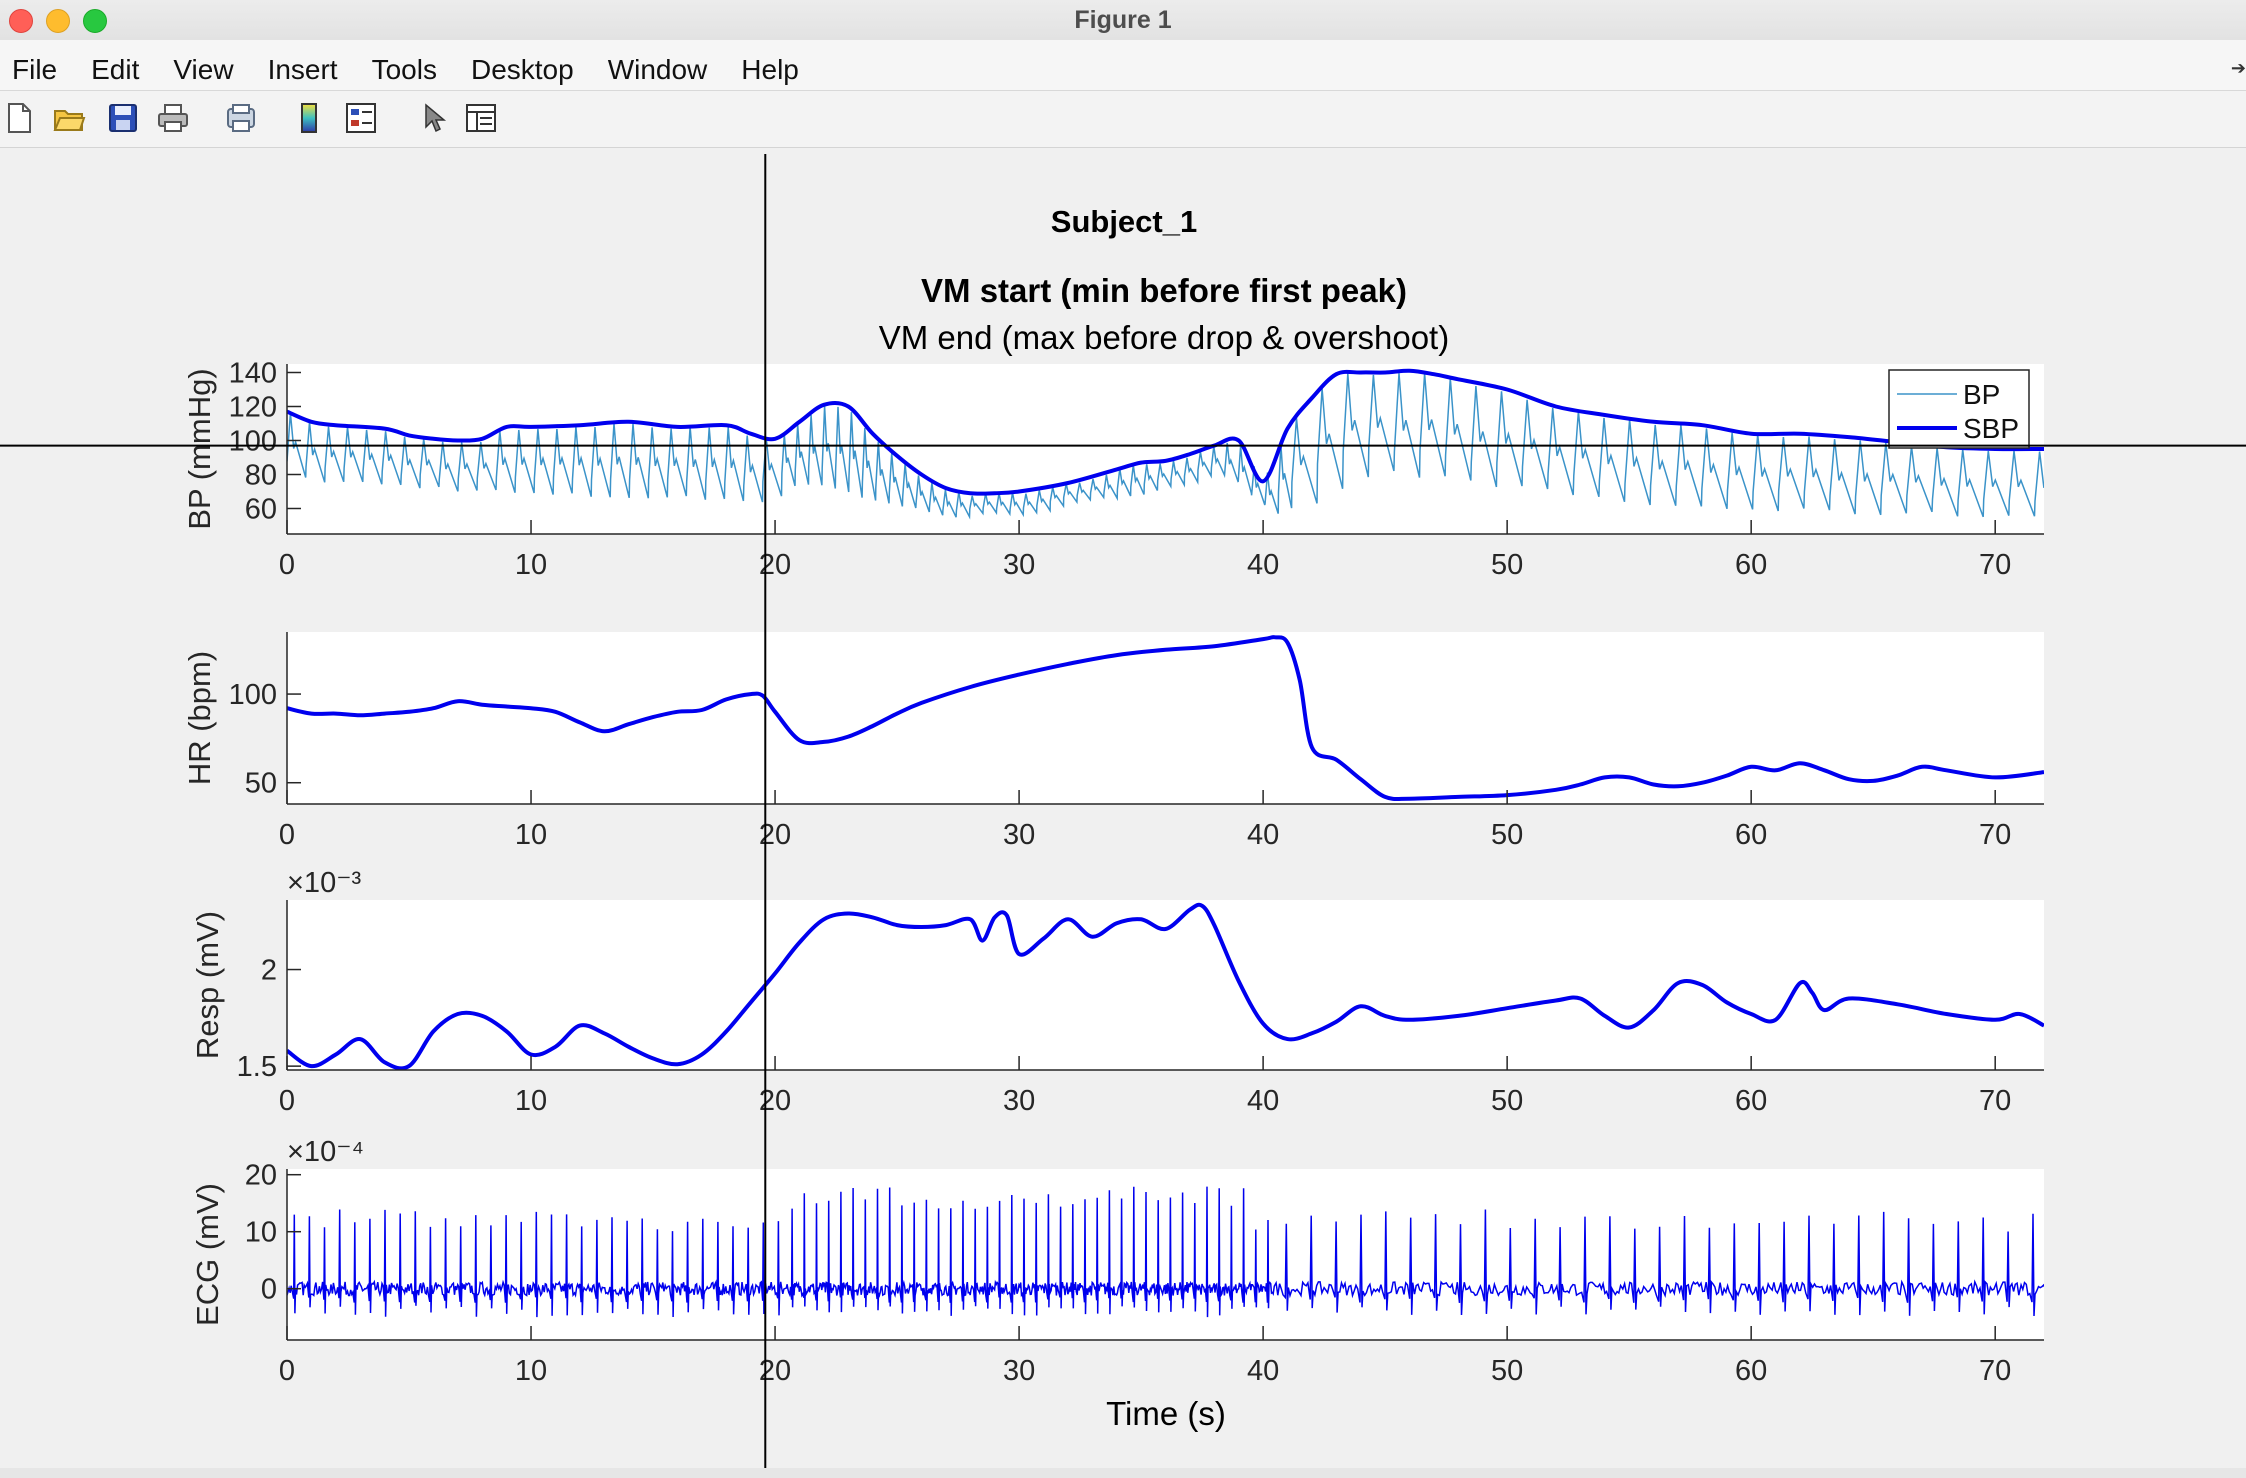  I want to click on ecg-y-axis-label: ECG (mV), so click(207, 1254).